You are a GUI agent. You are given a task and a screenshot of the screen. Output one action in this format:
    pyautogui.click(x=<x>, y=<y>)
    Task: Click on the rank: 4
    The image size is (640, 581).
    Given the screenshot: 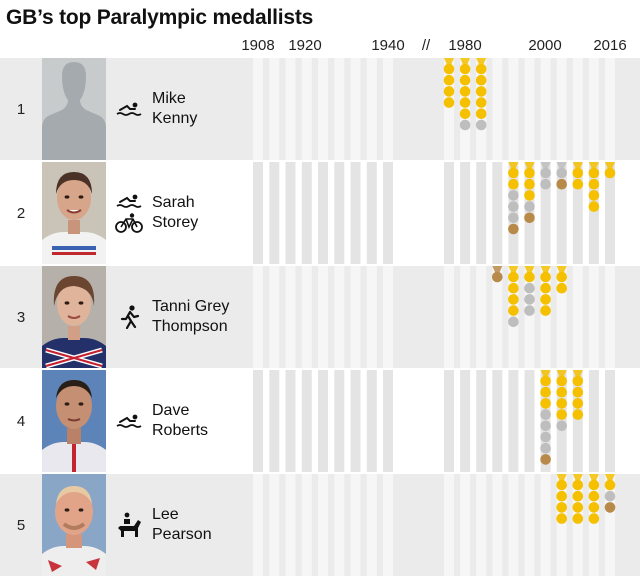 What is the action you would take?
    pyautogui.click(x=21, y=421)
    